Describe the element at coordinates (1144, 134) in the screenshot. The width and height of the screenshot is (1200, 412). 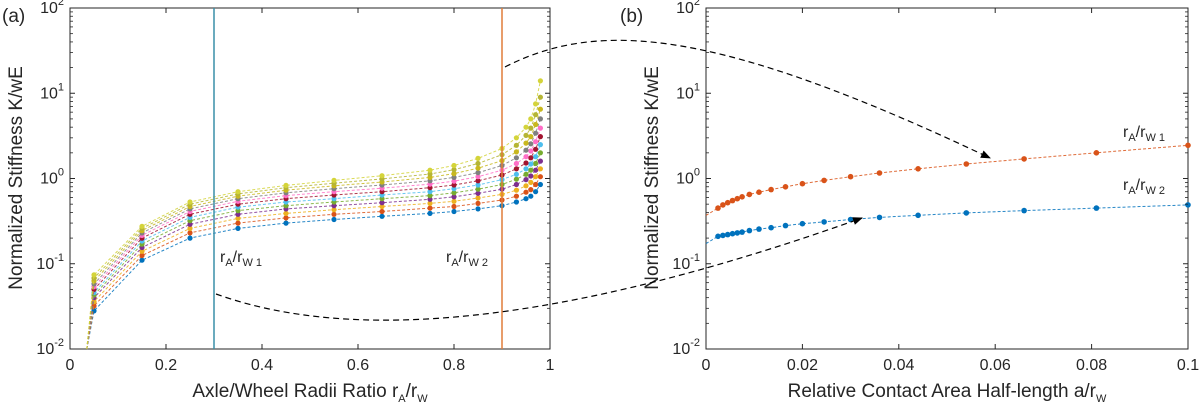
I see `series-label-rw1: rA/rW 1` at that location.